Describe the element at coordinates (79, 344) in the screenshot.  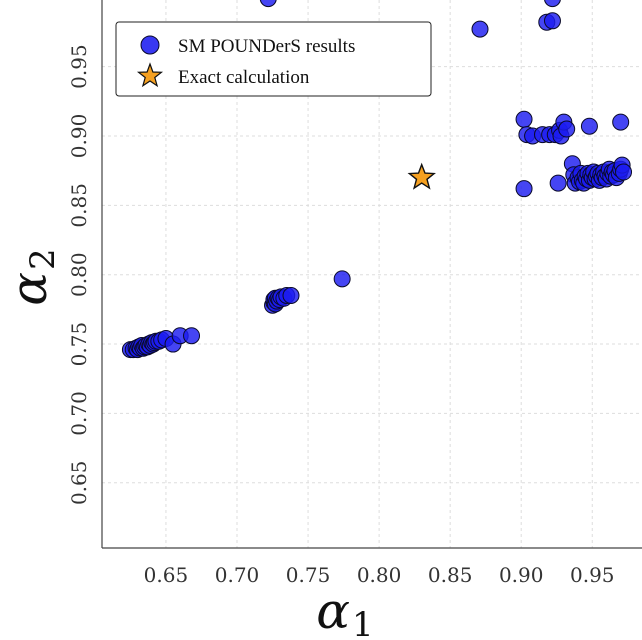
I see `y-tick-label: 0.75` at that location.